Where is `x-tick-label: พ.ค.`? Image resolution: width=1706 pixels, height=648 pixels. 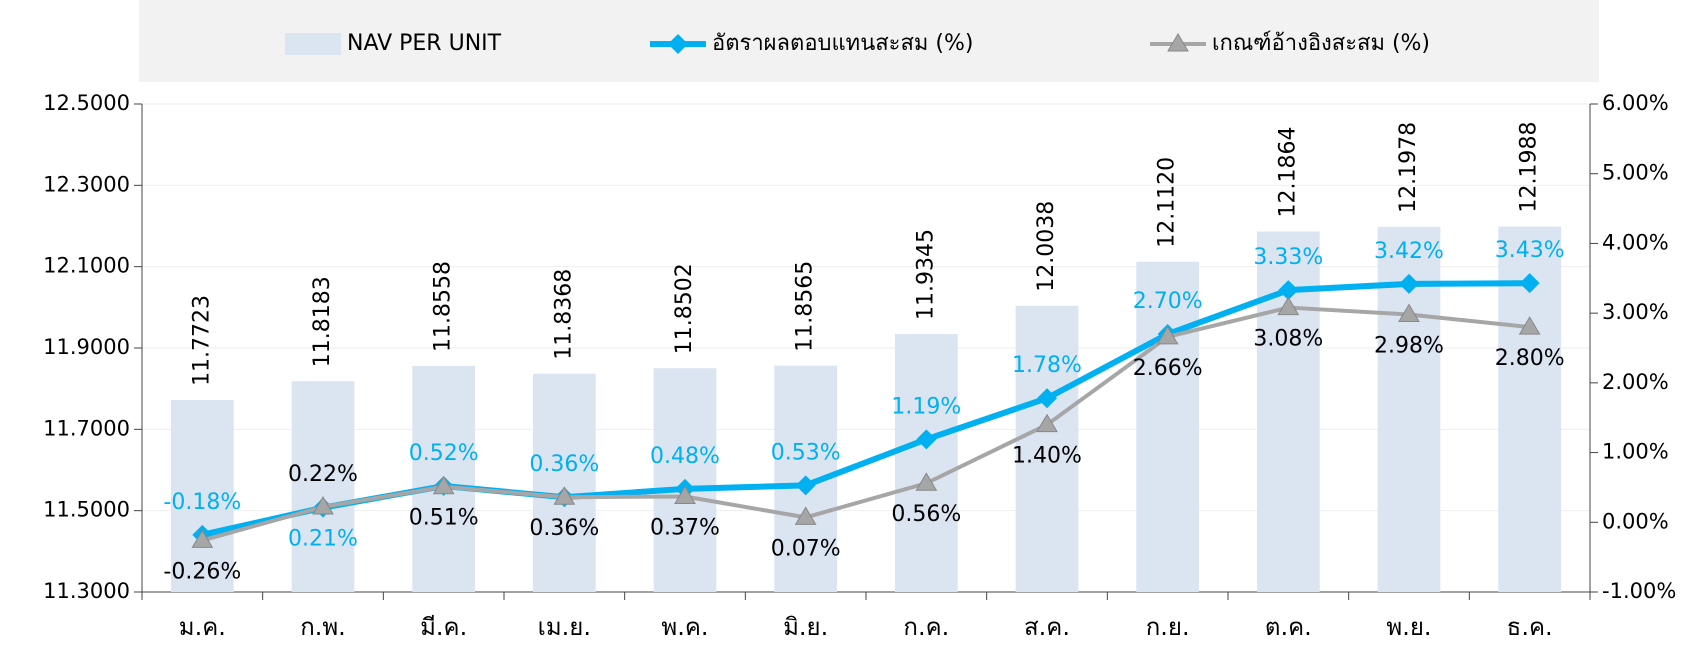 x-tick-label: พ.ค. is located at coordinates (684, 627).